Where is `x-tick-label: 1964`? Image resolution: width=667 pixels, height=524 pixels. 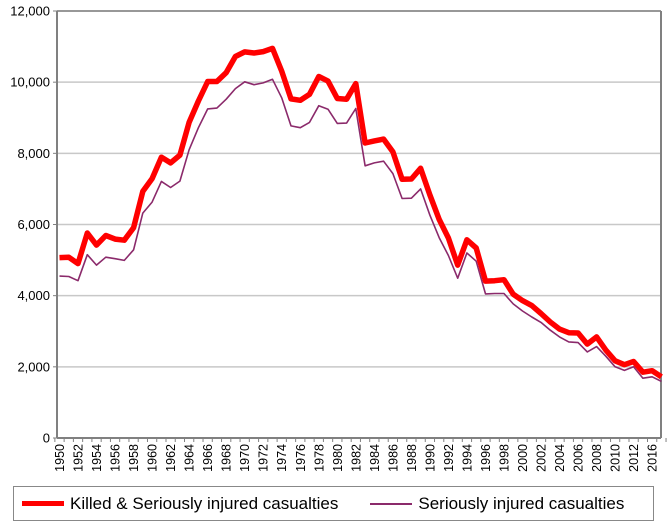
x-tick-label: 1964 is located at coordinates (190, 458).